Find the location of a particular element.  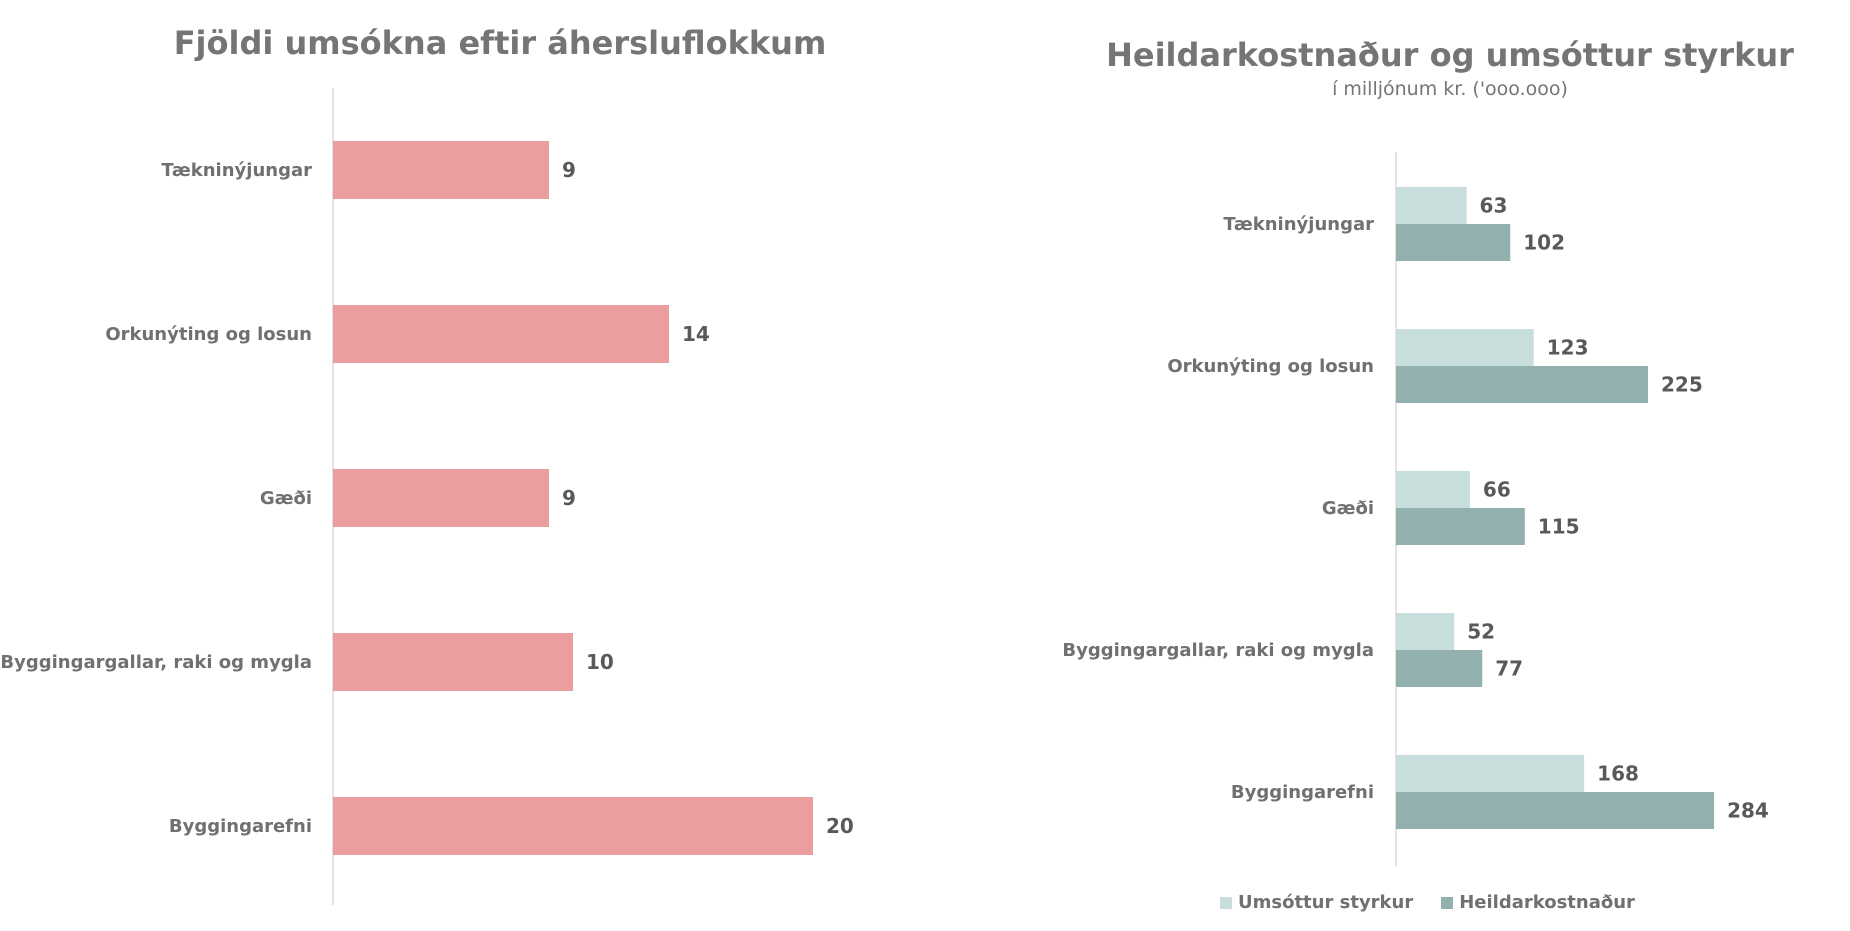

legend-item: Umsóttur styrkur is located at coordinates (1316, 902).